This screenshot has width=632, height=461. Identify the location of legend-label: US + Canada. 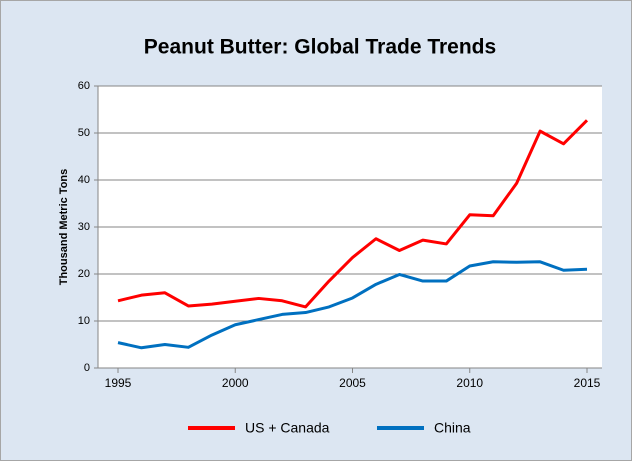
(287, 428).